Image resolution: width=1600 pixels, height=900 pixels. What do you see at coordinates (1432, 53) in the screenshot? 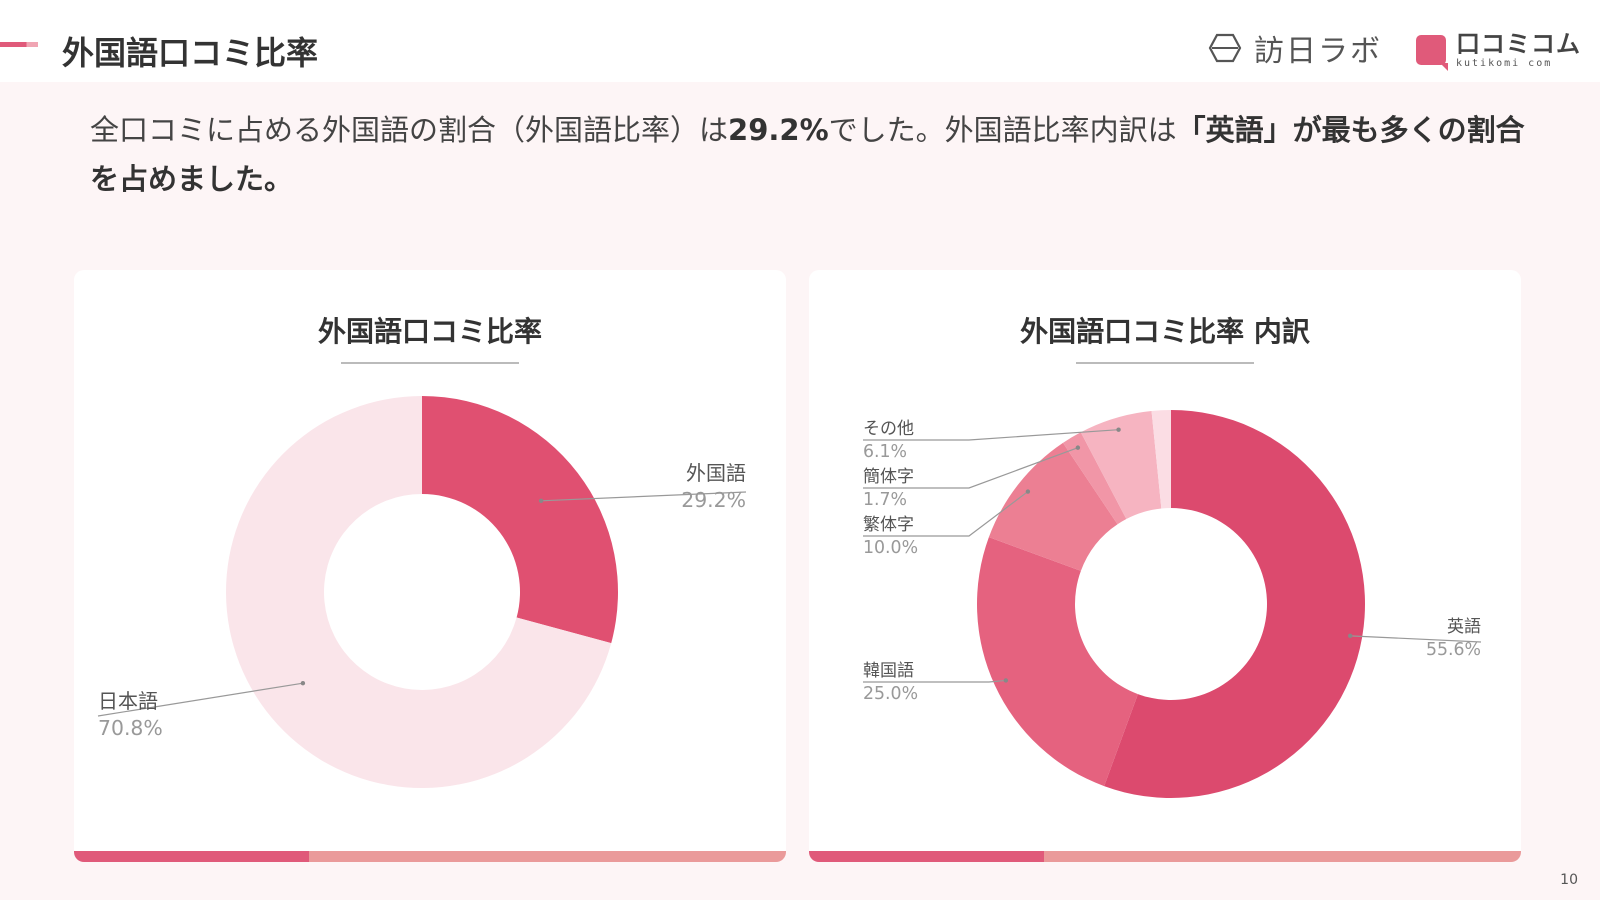
I see `speech-bubble-icon` at bounding box center [1432, 53].